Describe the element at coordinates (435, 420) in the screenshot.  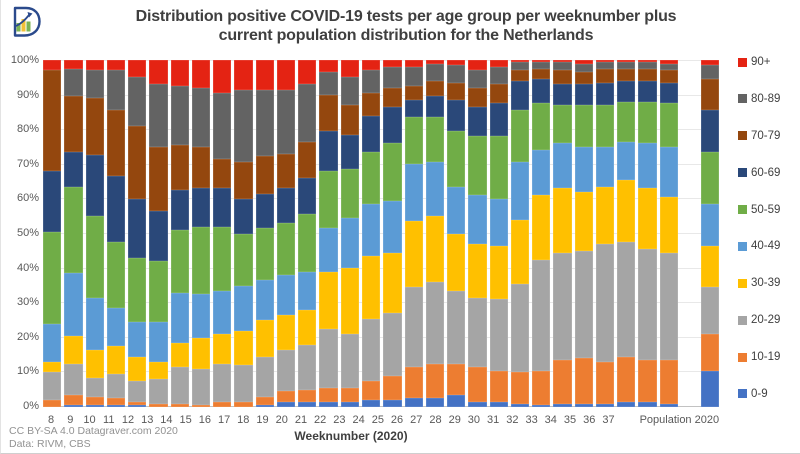
I see `x-label-text: 28` at that location.